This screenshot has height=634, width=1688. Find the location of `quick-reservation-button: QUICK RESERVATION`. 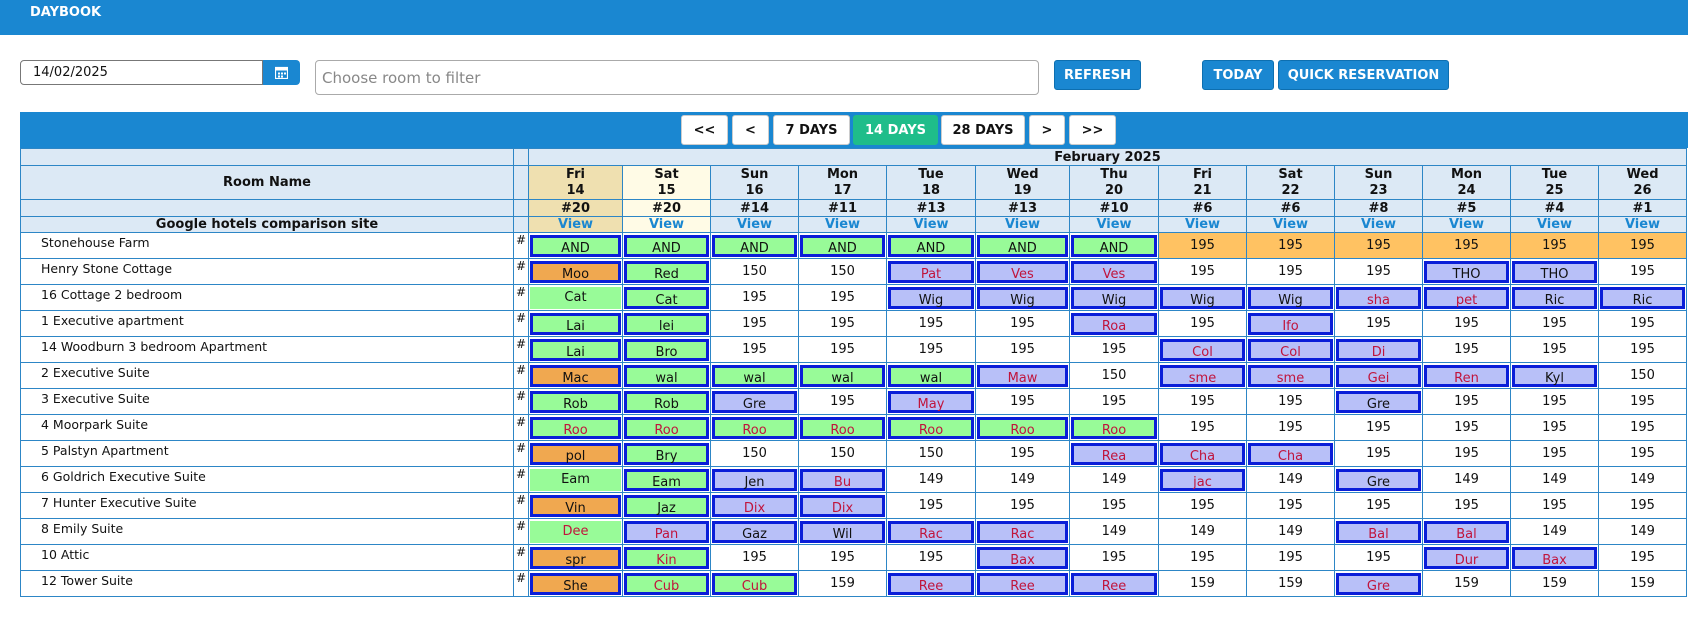

quick-reservation-button: QUICK RESERVATION is located at coordinates (1363, 75).